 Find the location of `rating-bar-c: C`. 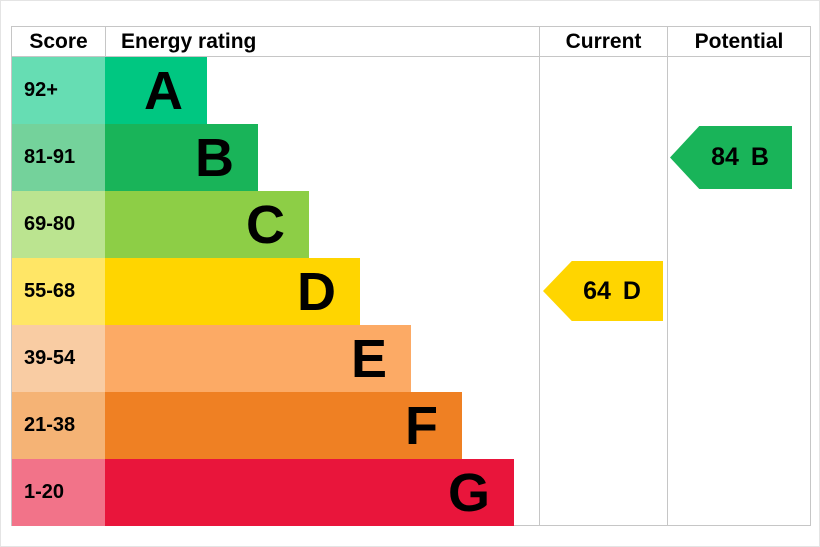

rating-bar-c: C is located at coordinates (207, 224).